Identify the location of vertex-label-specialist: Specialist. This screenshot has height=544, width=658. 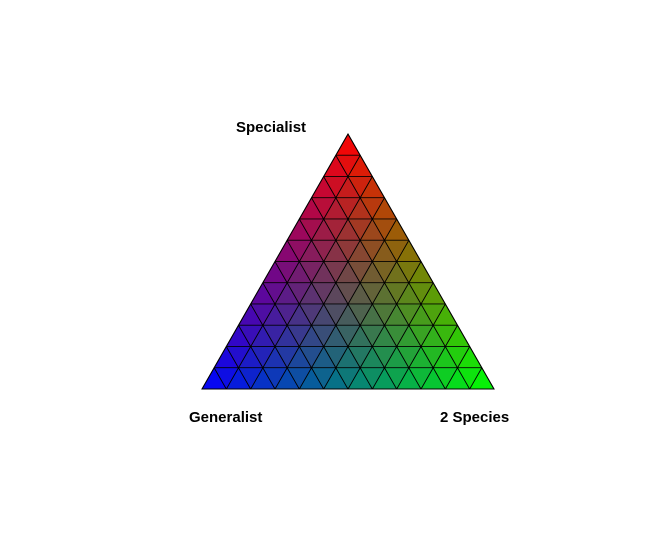
(271, 127).